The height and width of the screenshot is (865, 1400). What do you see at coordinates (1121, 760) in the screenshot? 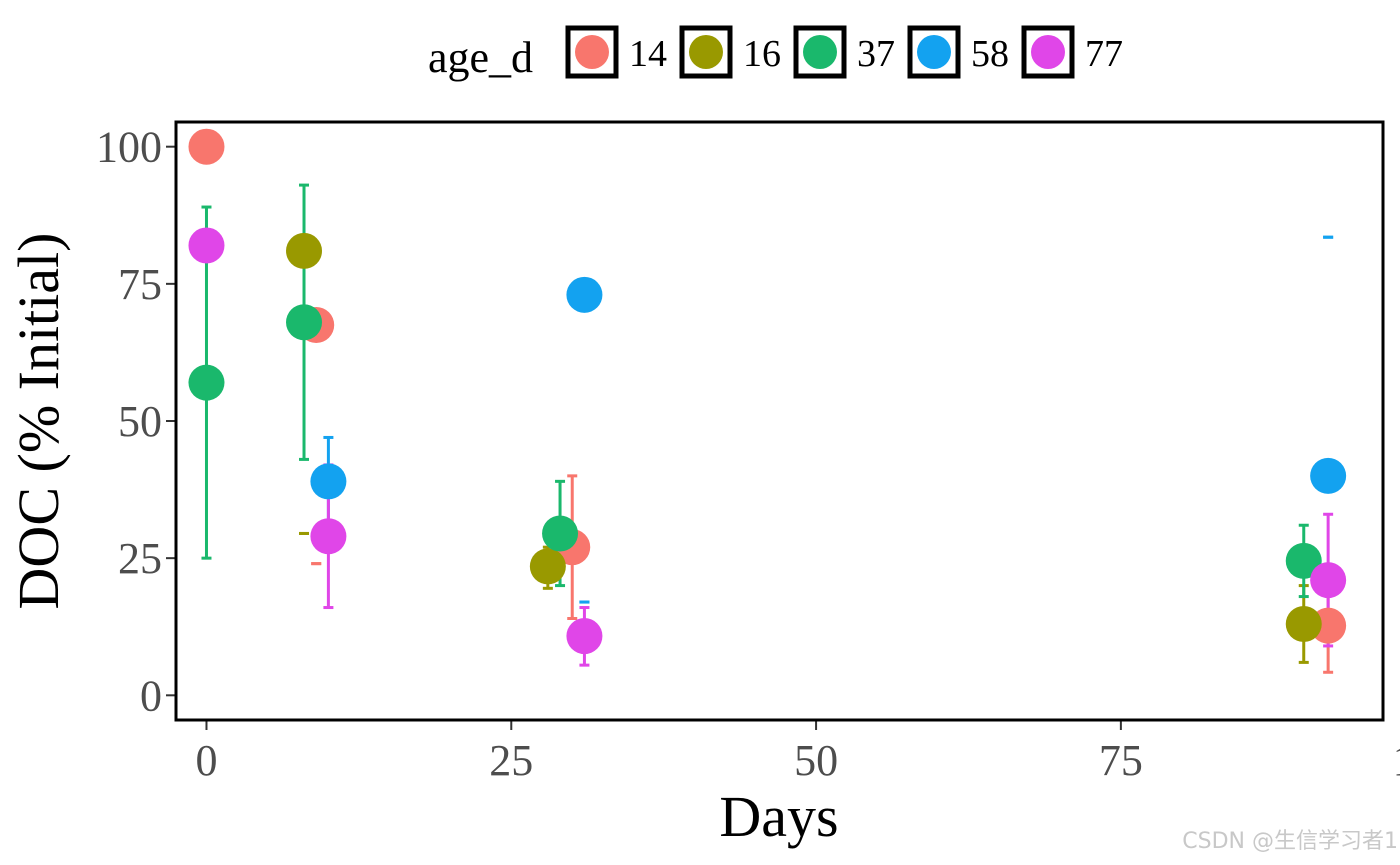
I see `x-tick-label: 75` at bounding box center [1121, 760].